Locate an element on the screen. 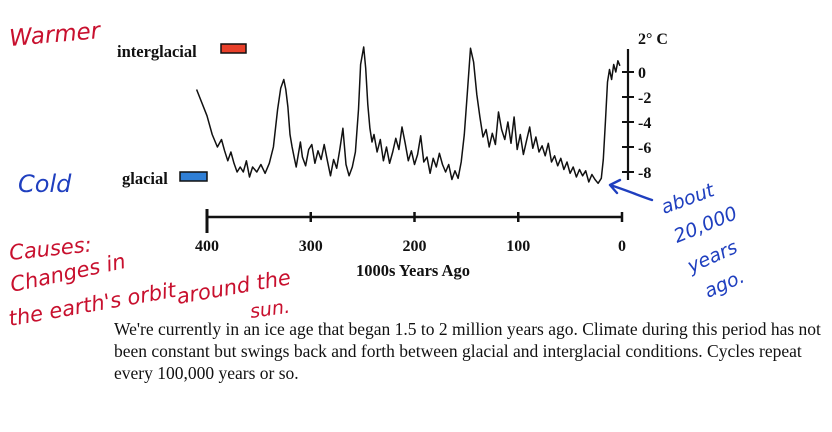 The width and height of the screenshot is (832, 432). cold-annotation: Cold is located at coordinates (45, 184).